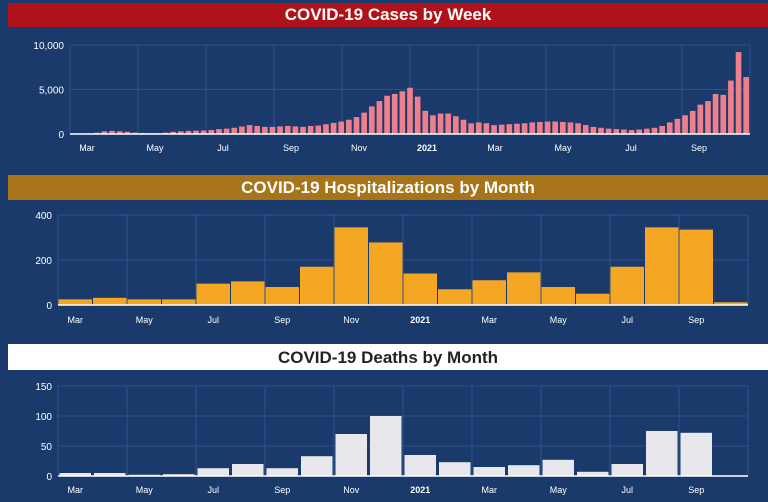 This screenshot has height=502, width=768. I want to click on hosp-xtick-label: Mar, so click(490, 320).